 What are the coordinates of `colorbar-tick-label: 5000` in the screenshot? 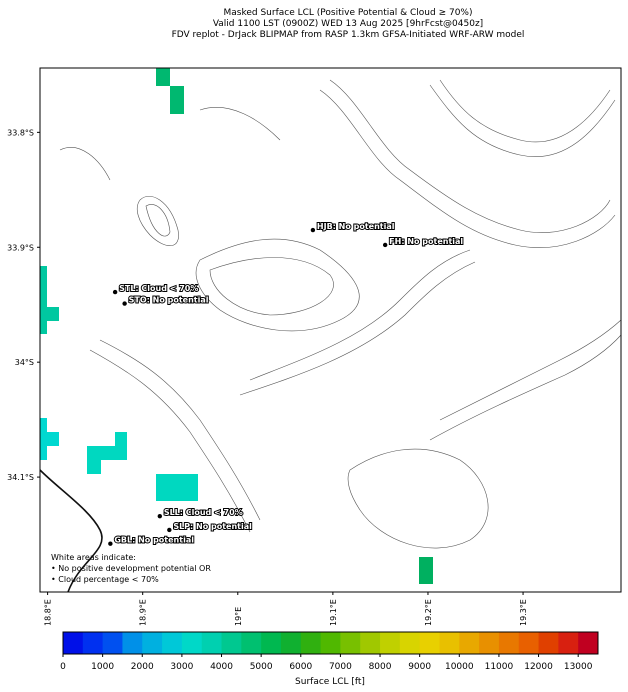 It's located at (261, 667).